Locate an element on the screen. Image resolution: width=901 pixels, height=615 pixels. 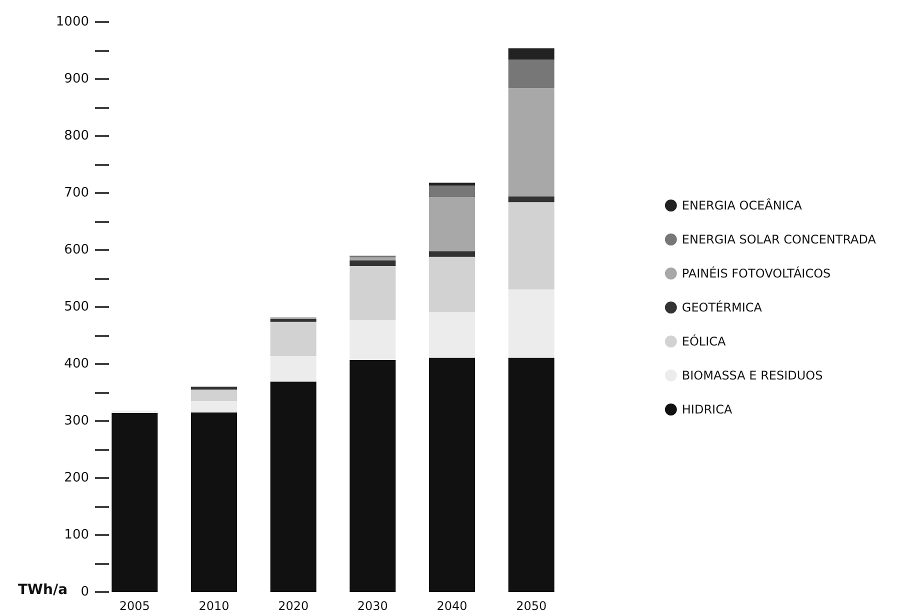
x-tick-label: 2010 is located at coordinates (214, 606).